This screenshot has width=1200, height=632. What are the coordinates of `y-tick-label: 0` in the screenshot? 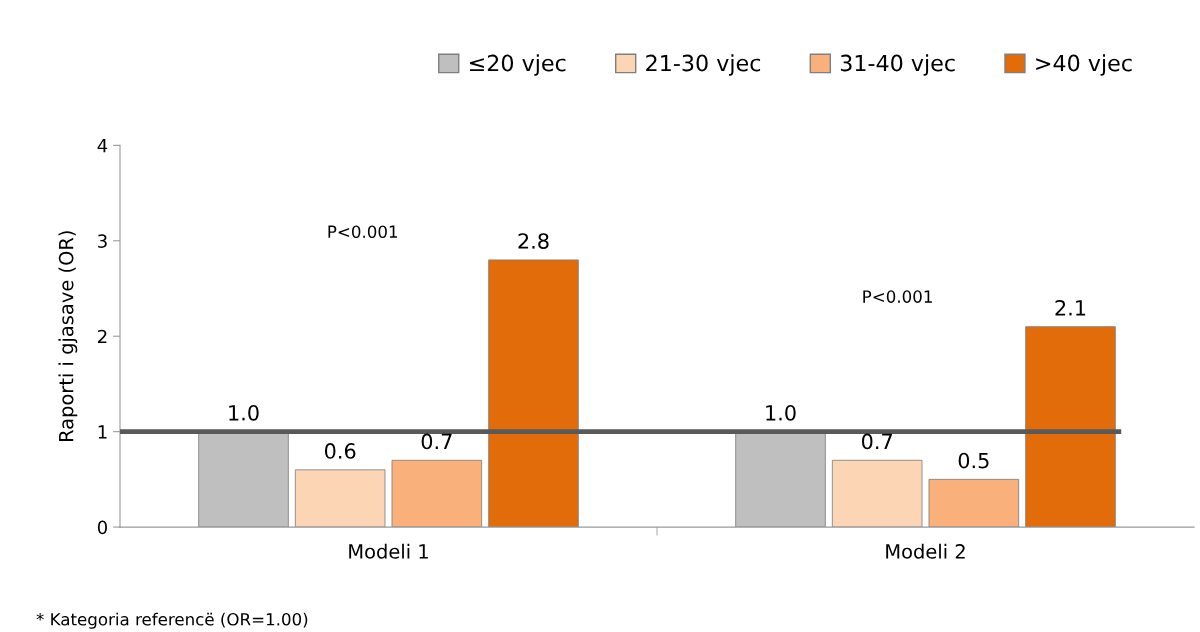 It's located at (102, 527).